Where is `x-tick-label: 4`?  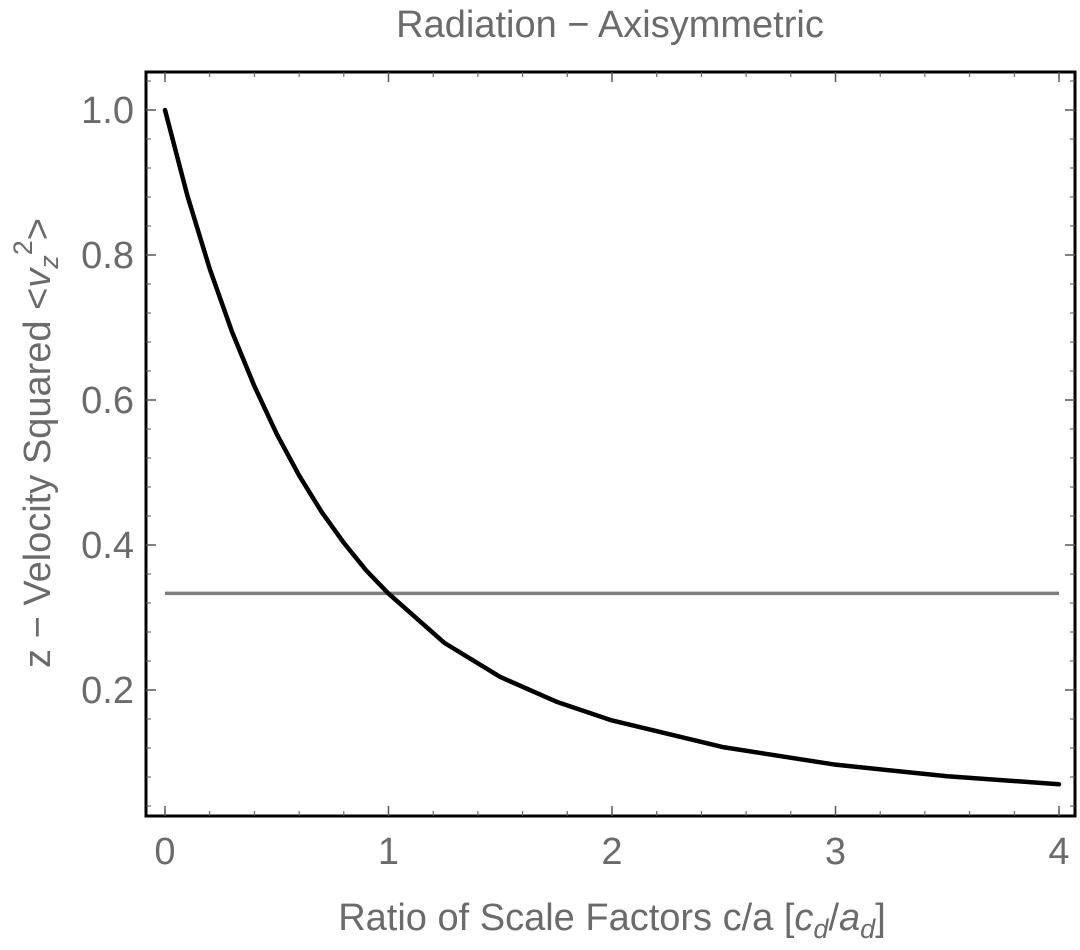 x-tick-label: 4 is located at coordinates (1058, 852).